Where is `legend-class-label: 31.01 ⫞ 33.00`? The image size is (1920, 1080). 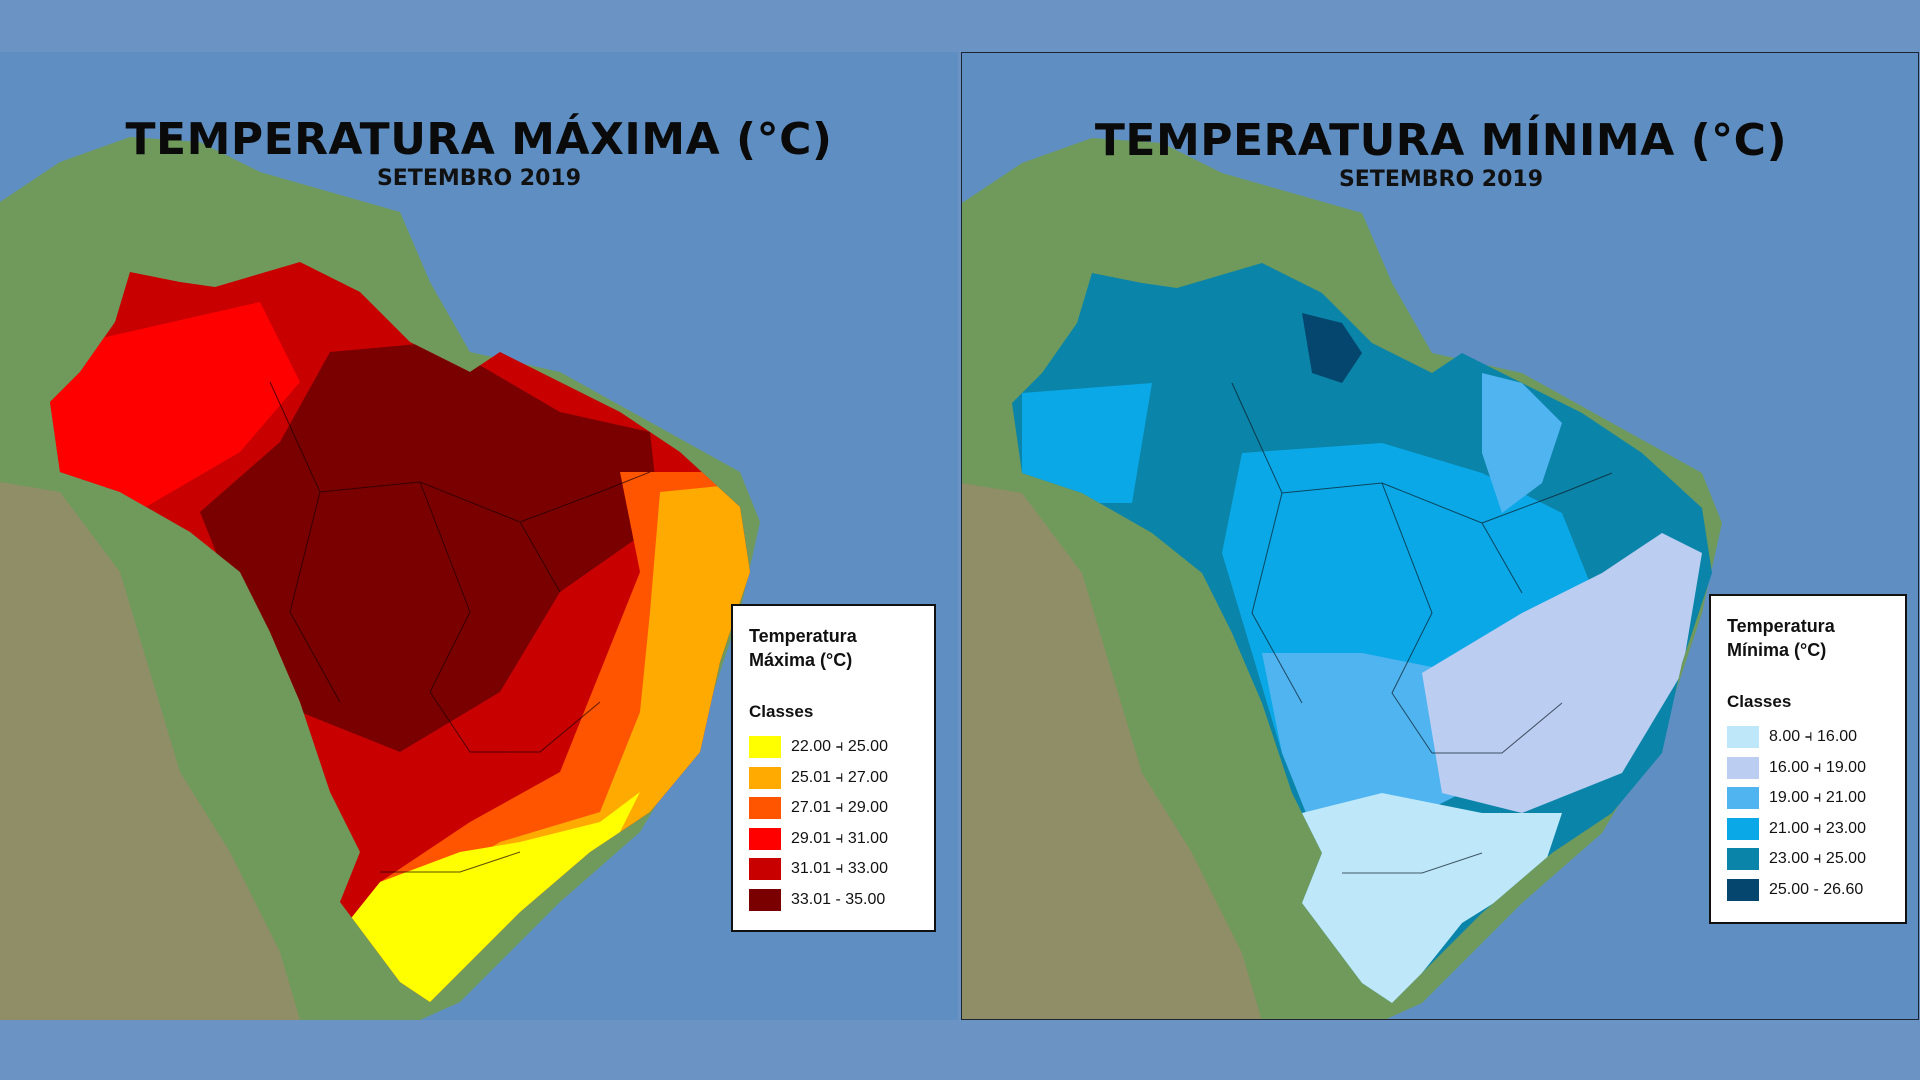
legend-class-label: 31.01 ⫞ 33.00 is located at coordinates (839, 869).